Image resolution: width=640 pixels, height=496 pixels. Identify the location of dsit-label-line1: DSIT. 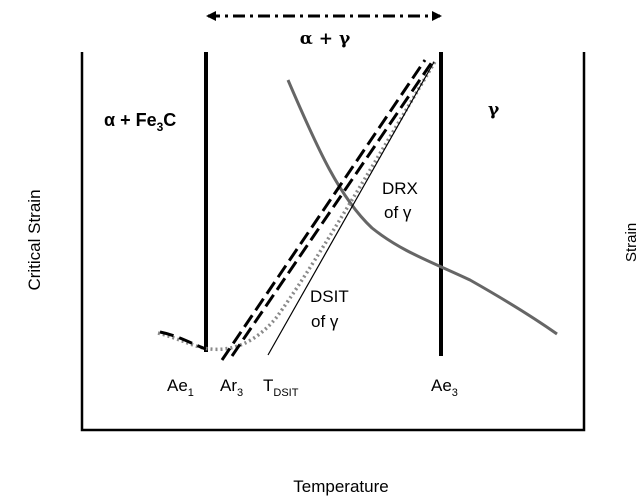
(329, 296).